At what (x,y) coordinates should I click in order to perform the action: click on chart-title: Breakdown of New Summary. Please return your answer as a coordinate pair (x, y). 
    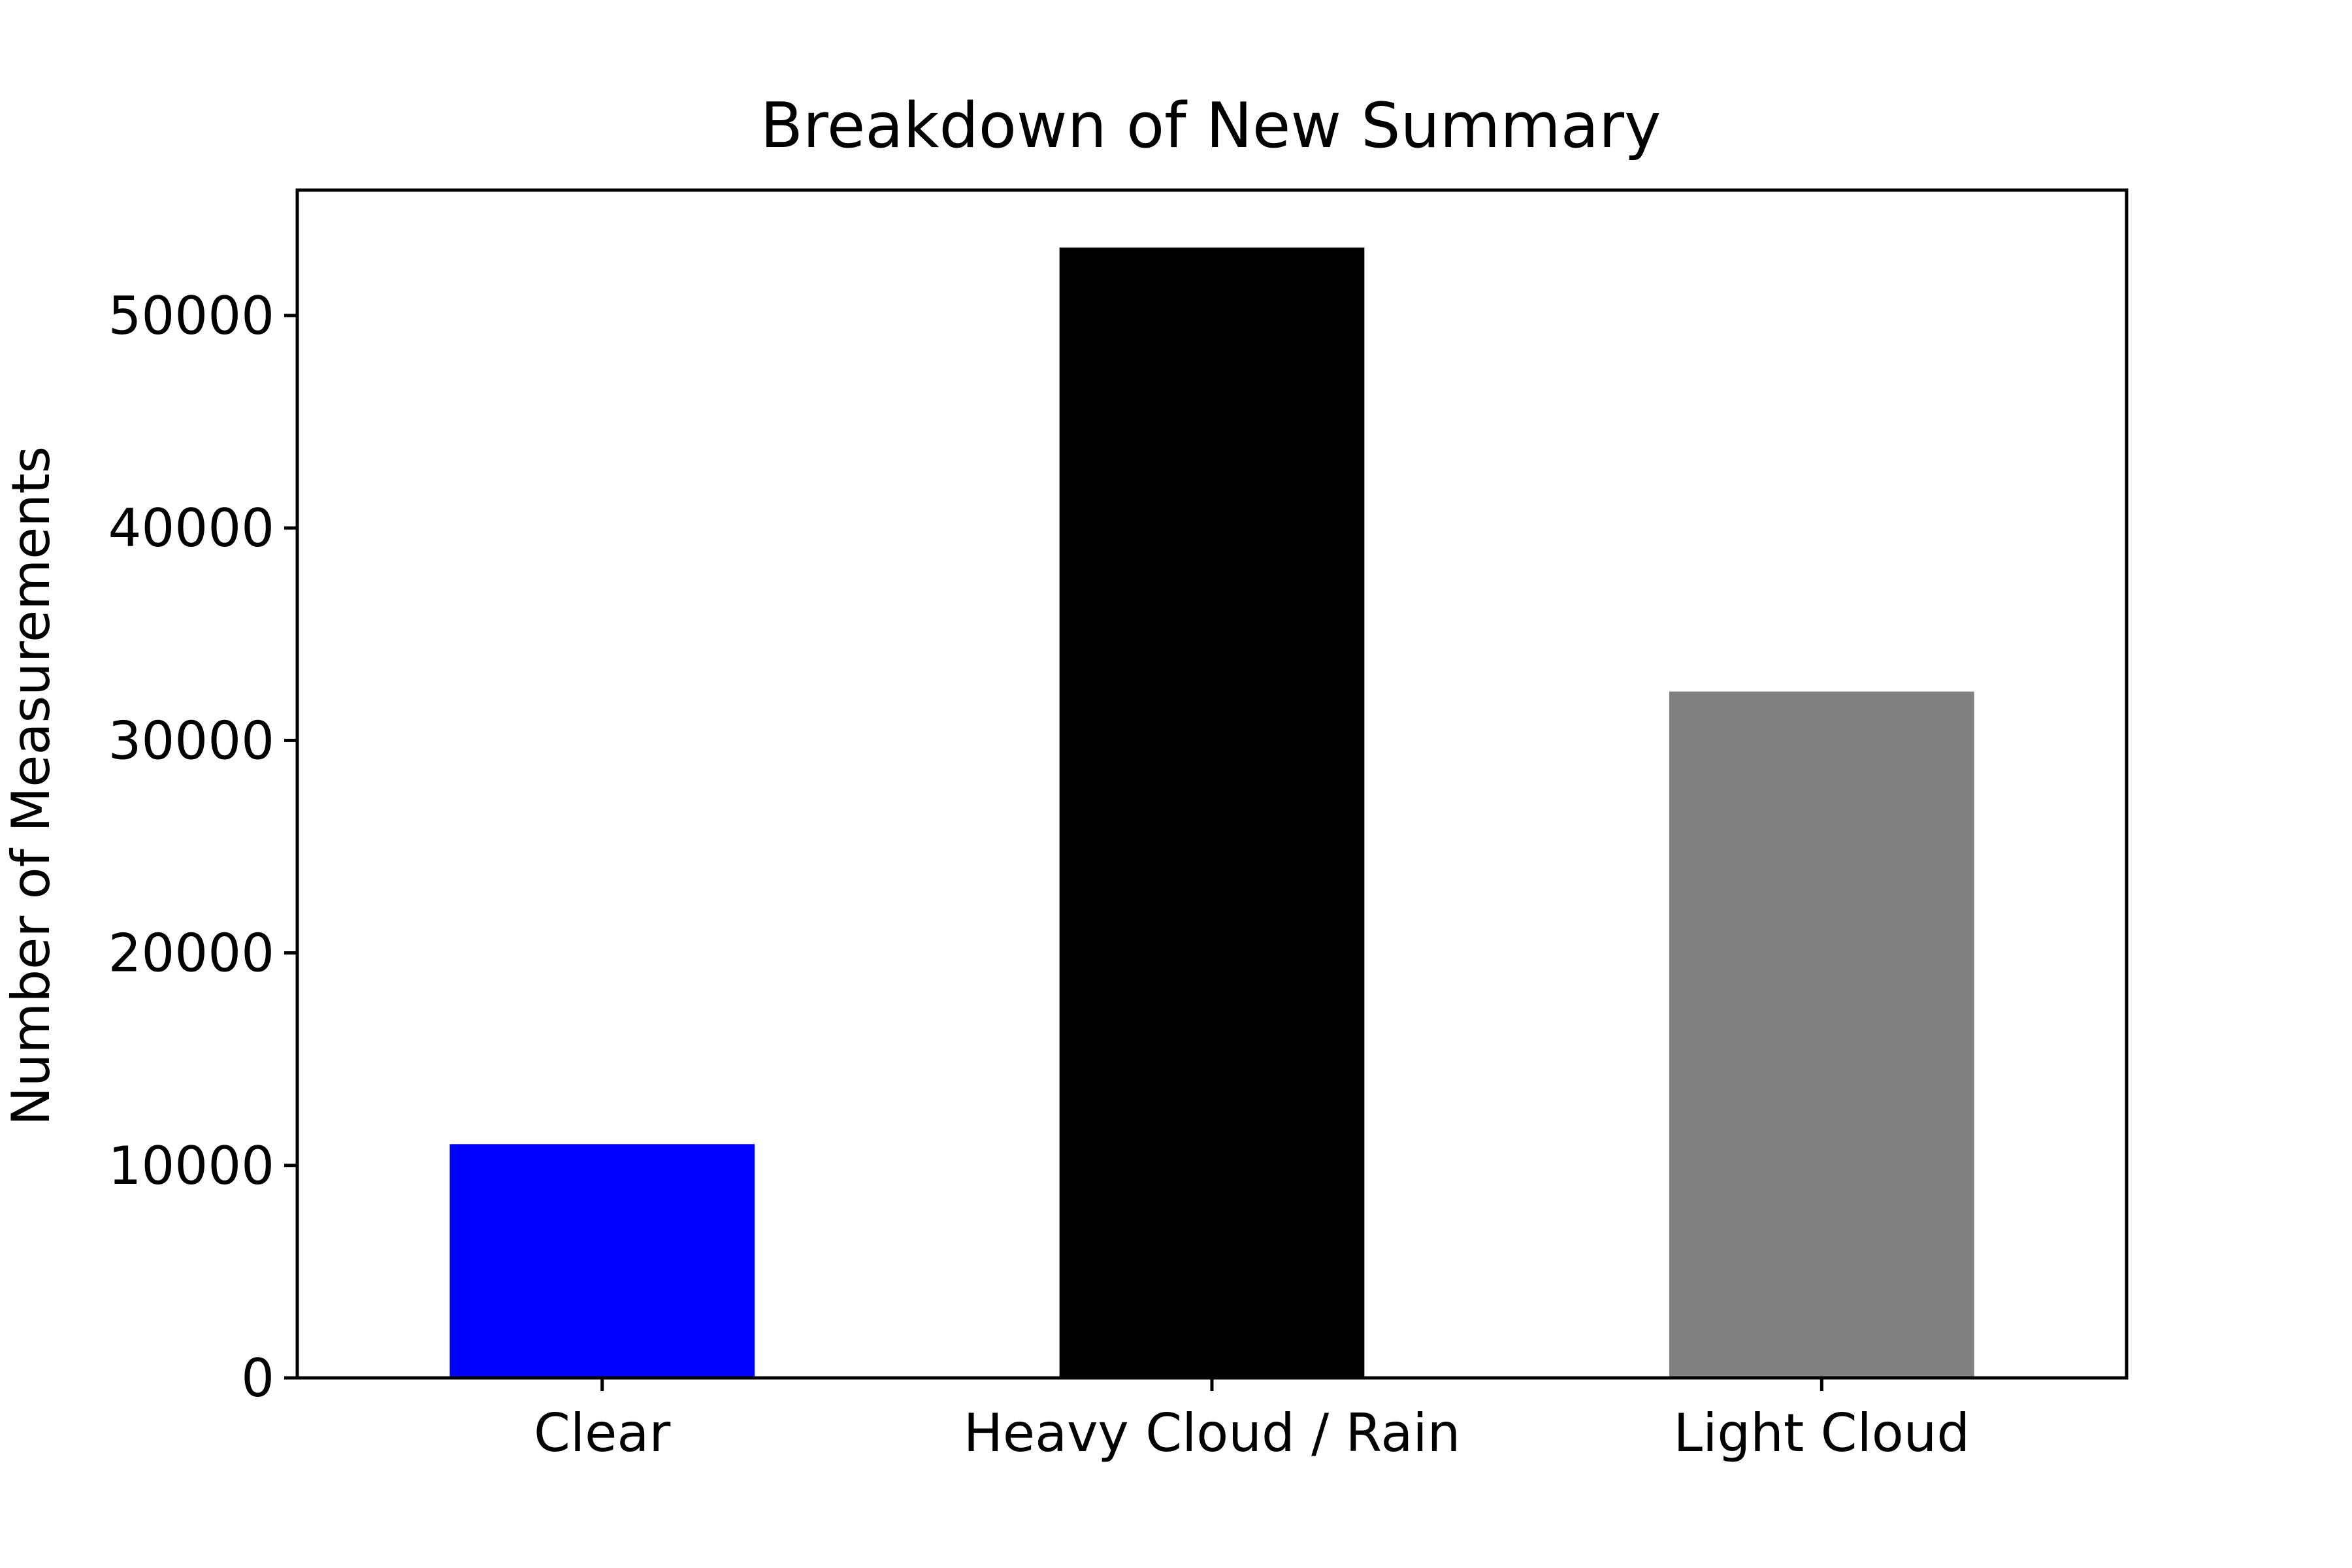
    Looking at the image, I should click on (1210, 126).